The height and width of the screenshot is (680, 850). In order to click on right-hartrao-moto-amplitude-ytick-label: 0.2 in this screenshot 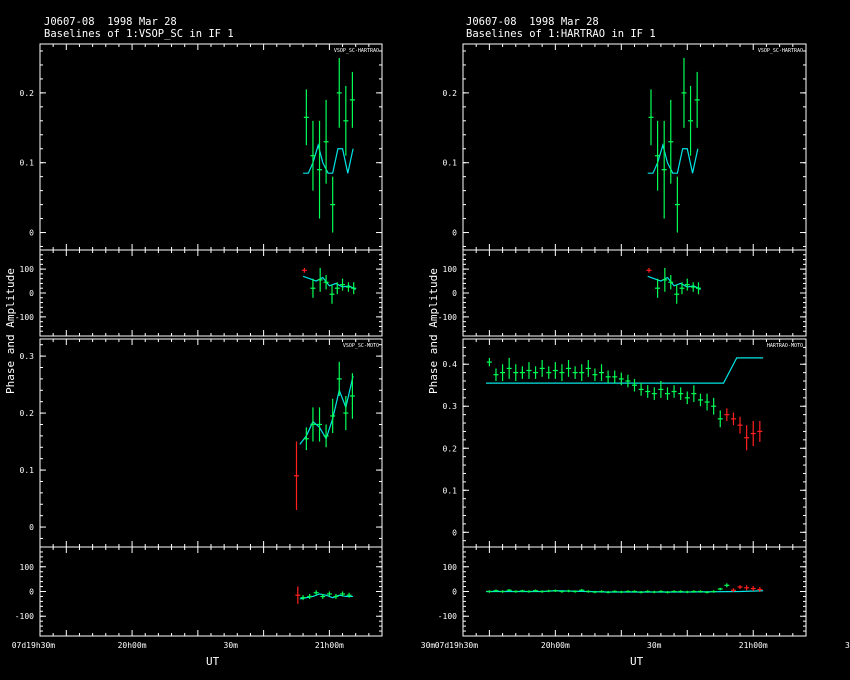, I will do `click(450, 448)`.